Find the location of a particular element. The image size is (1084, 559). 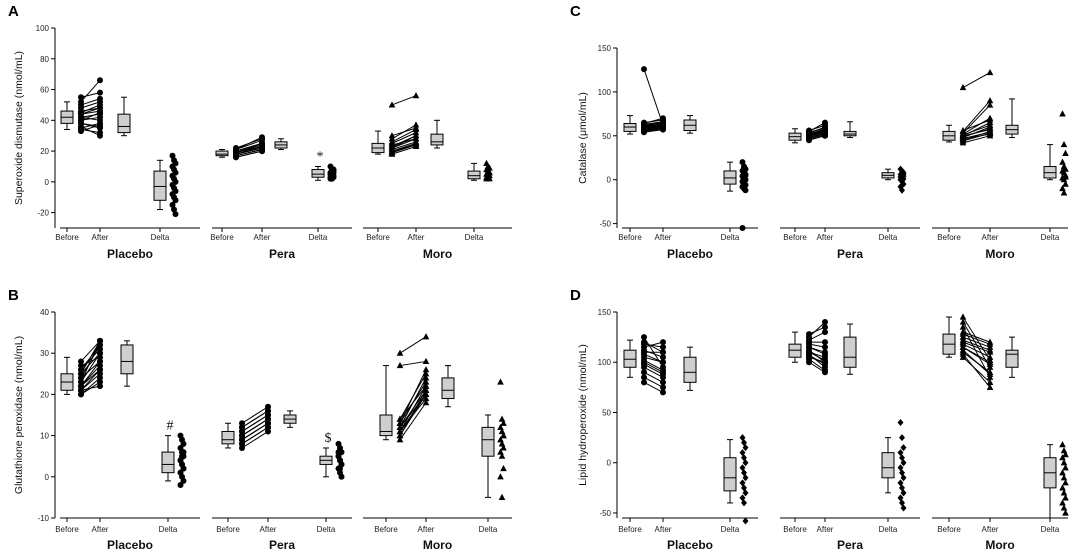

group-label: Pera is located at coordinates (850, 545).